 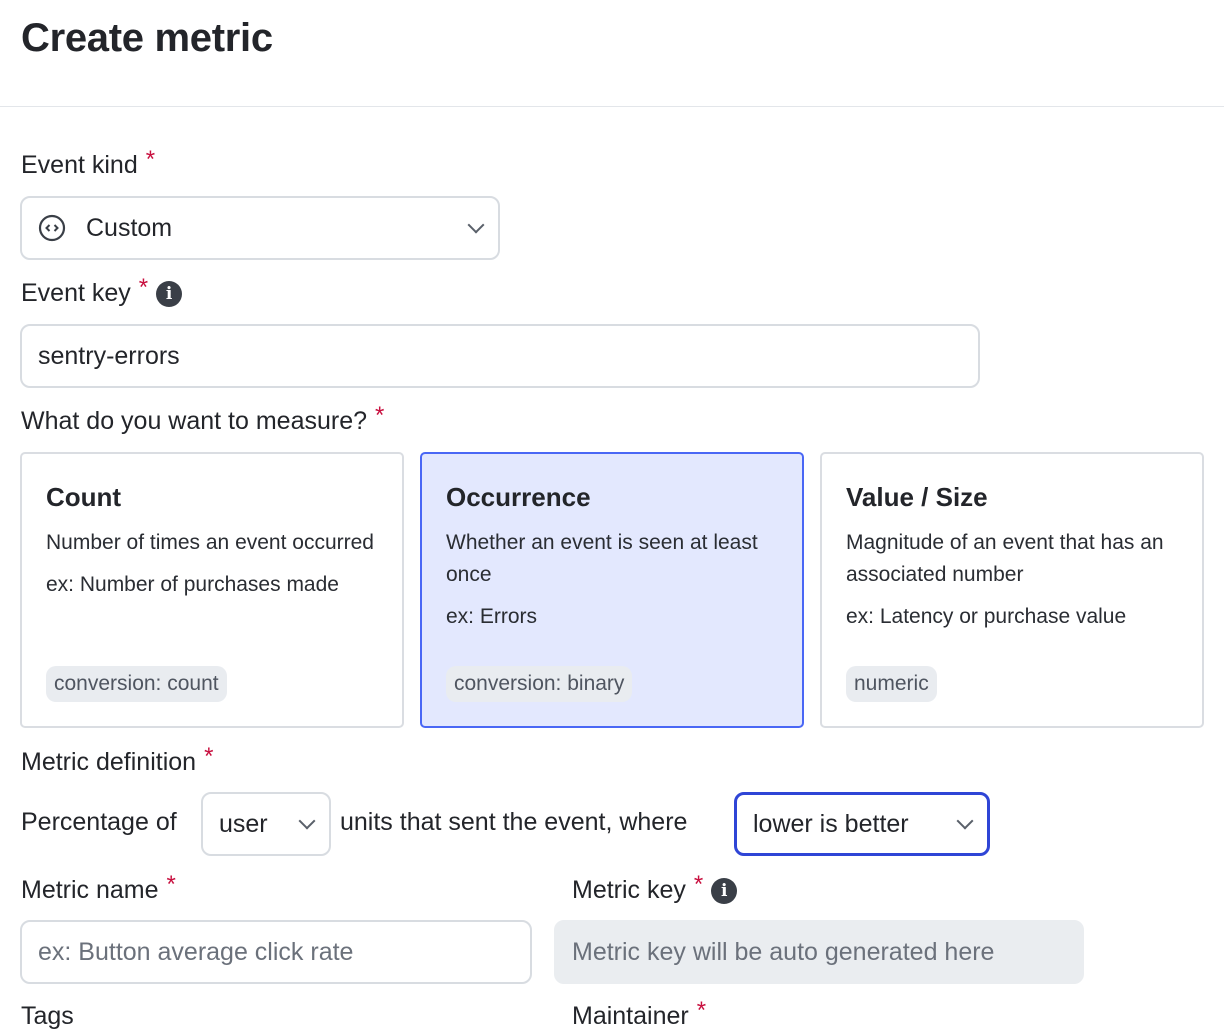 What do you see at coordinates (518, 497) in the screenshot?
I see `option-title: Occurrence` at bounding box center [518, 497].